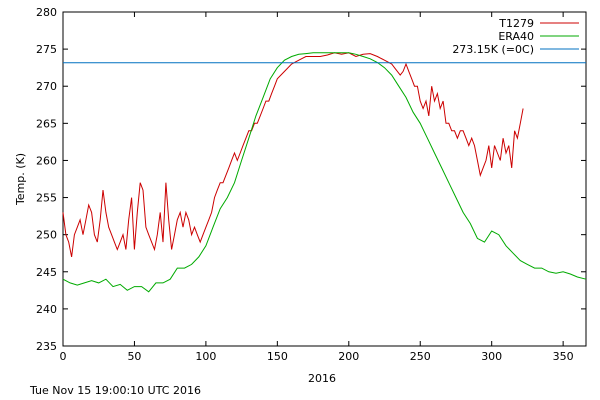 The image size is (600, 400). Describe the element at coordinates (491, 356) in the screenshot. I see `x-tick-label: 300` at that location.